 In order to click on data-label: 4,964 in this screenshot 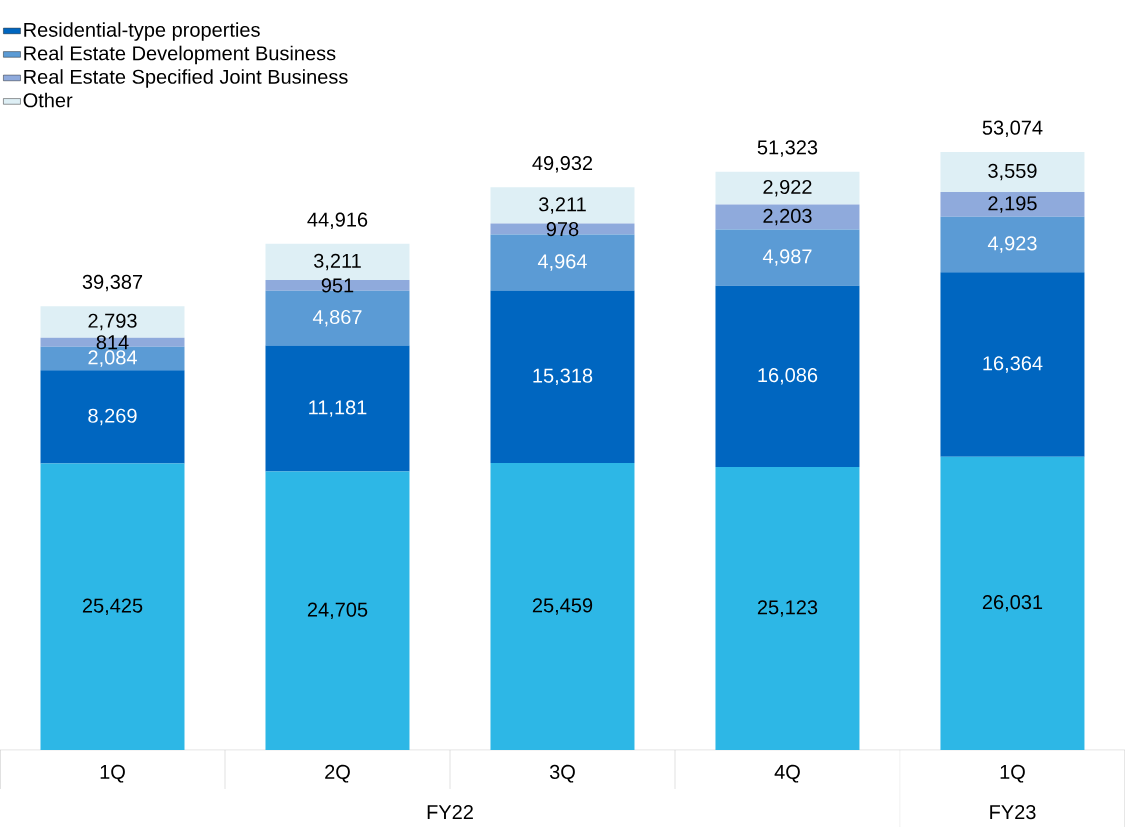, I will do `click(562, 262)`.